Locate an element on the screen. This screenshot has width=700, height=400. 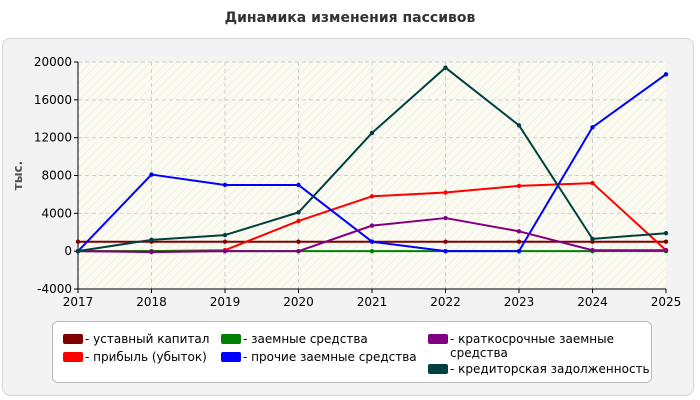
x-tick-label: 2024 is located at coordinates (592, 302).